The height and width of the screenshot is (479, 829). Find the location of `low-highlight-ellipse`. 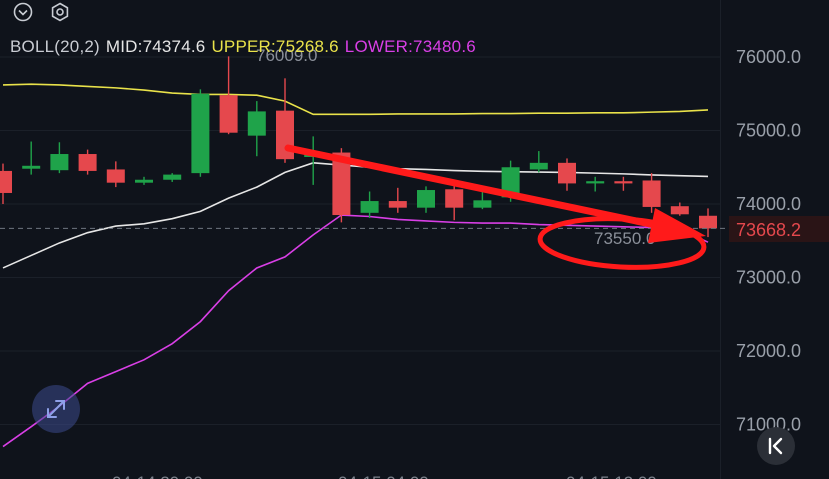

low-highlight-ellipse is located at coordinates (622, 243).